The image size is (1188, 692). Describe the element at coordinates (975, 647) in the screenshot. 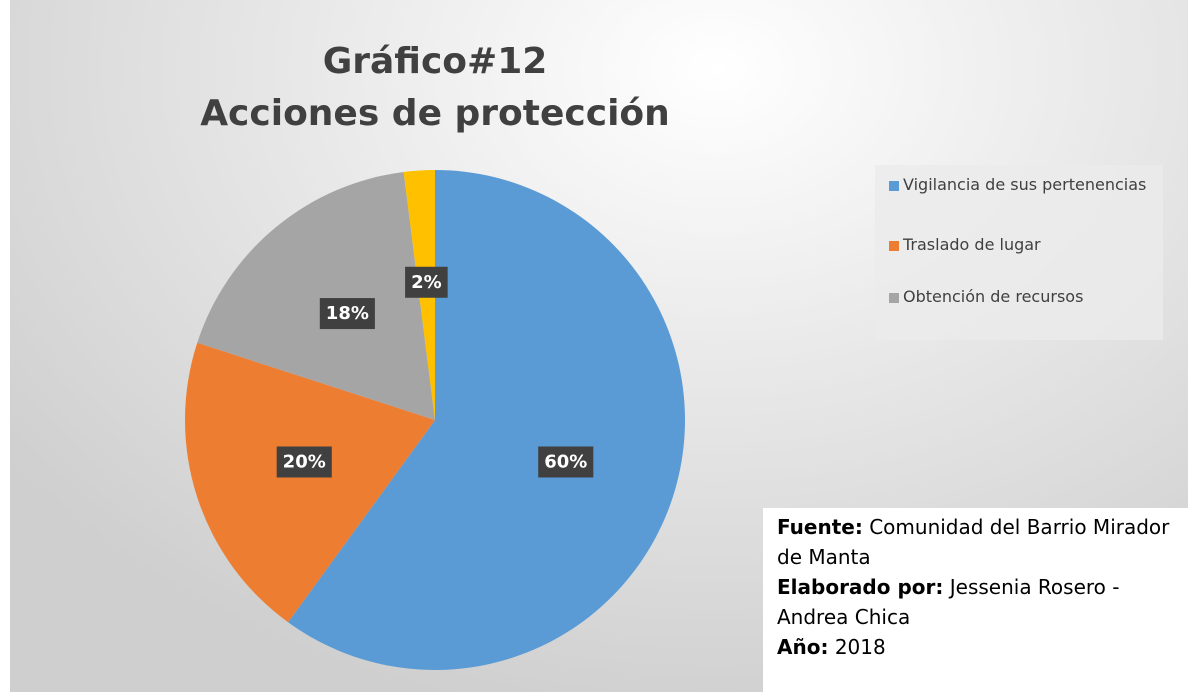

I see `source-line: Año: 2018` at that location.